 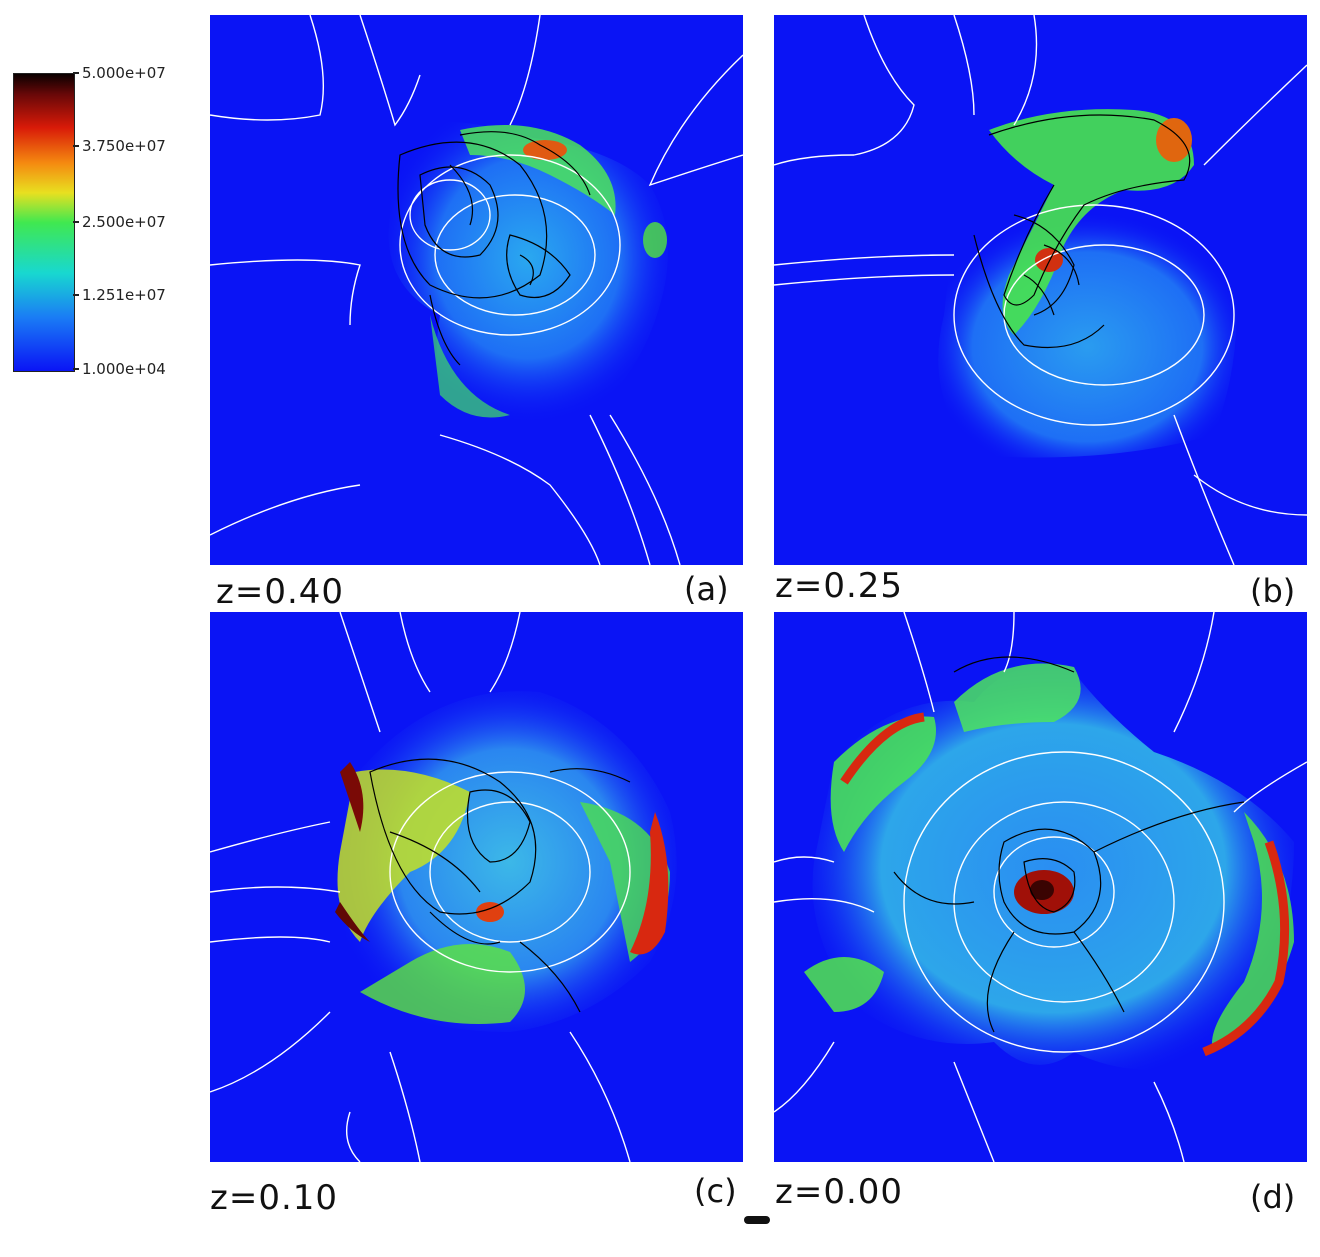 I want to click on panel-a-tag: (a), so click(x=706, y=589).